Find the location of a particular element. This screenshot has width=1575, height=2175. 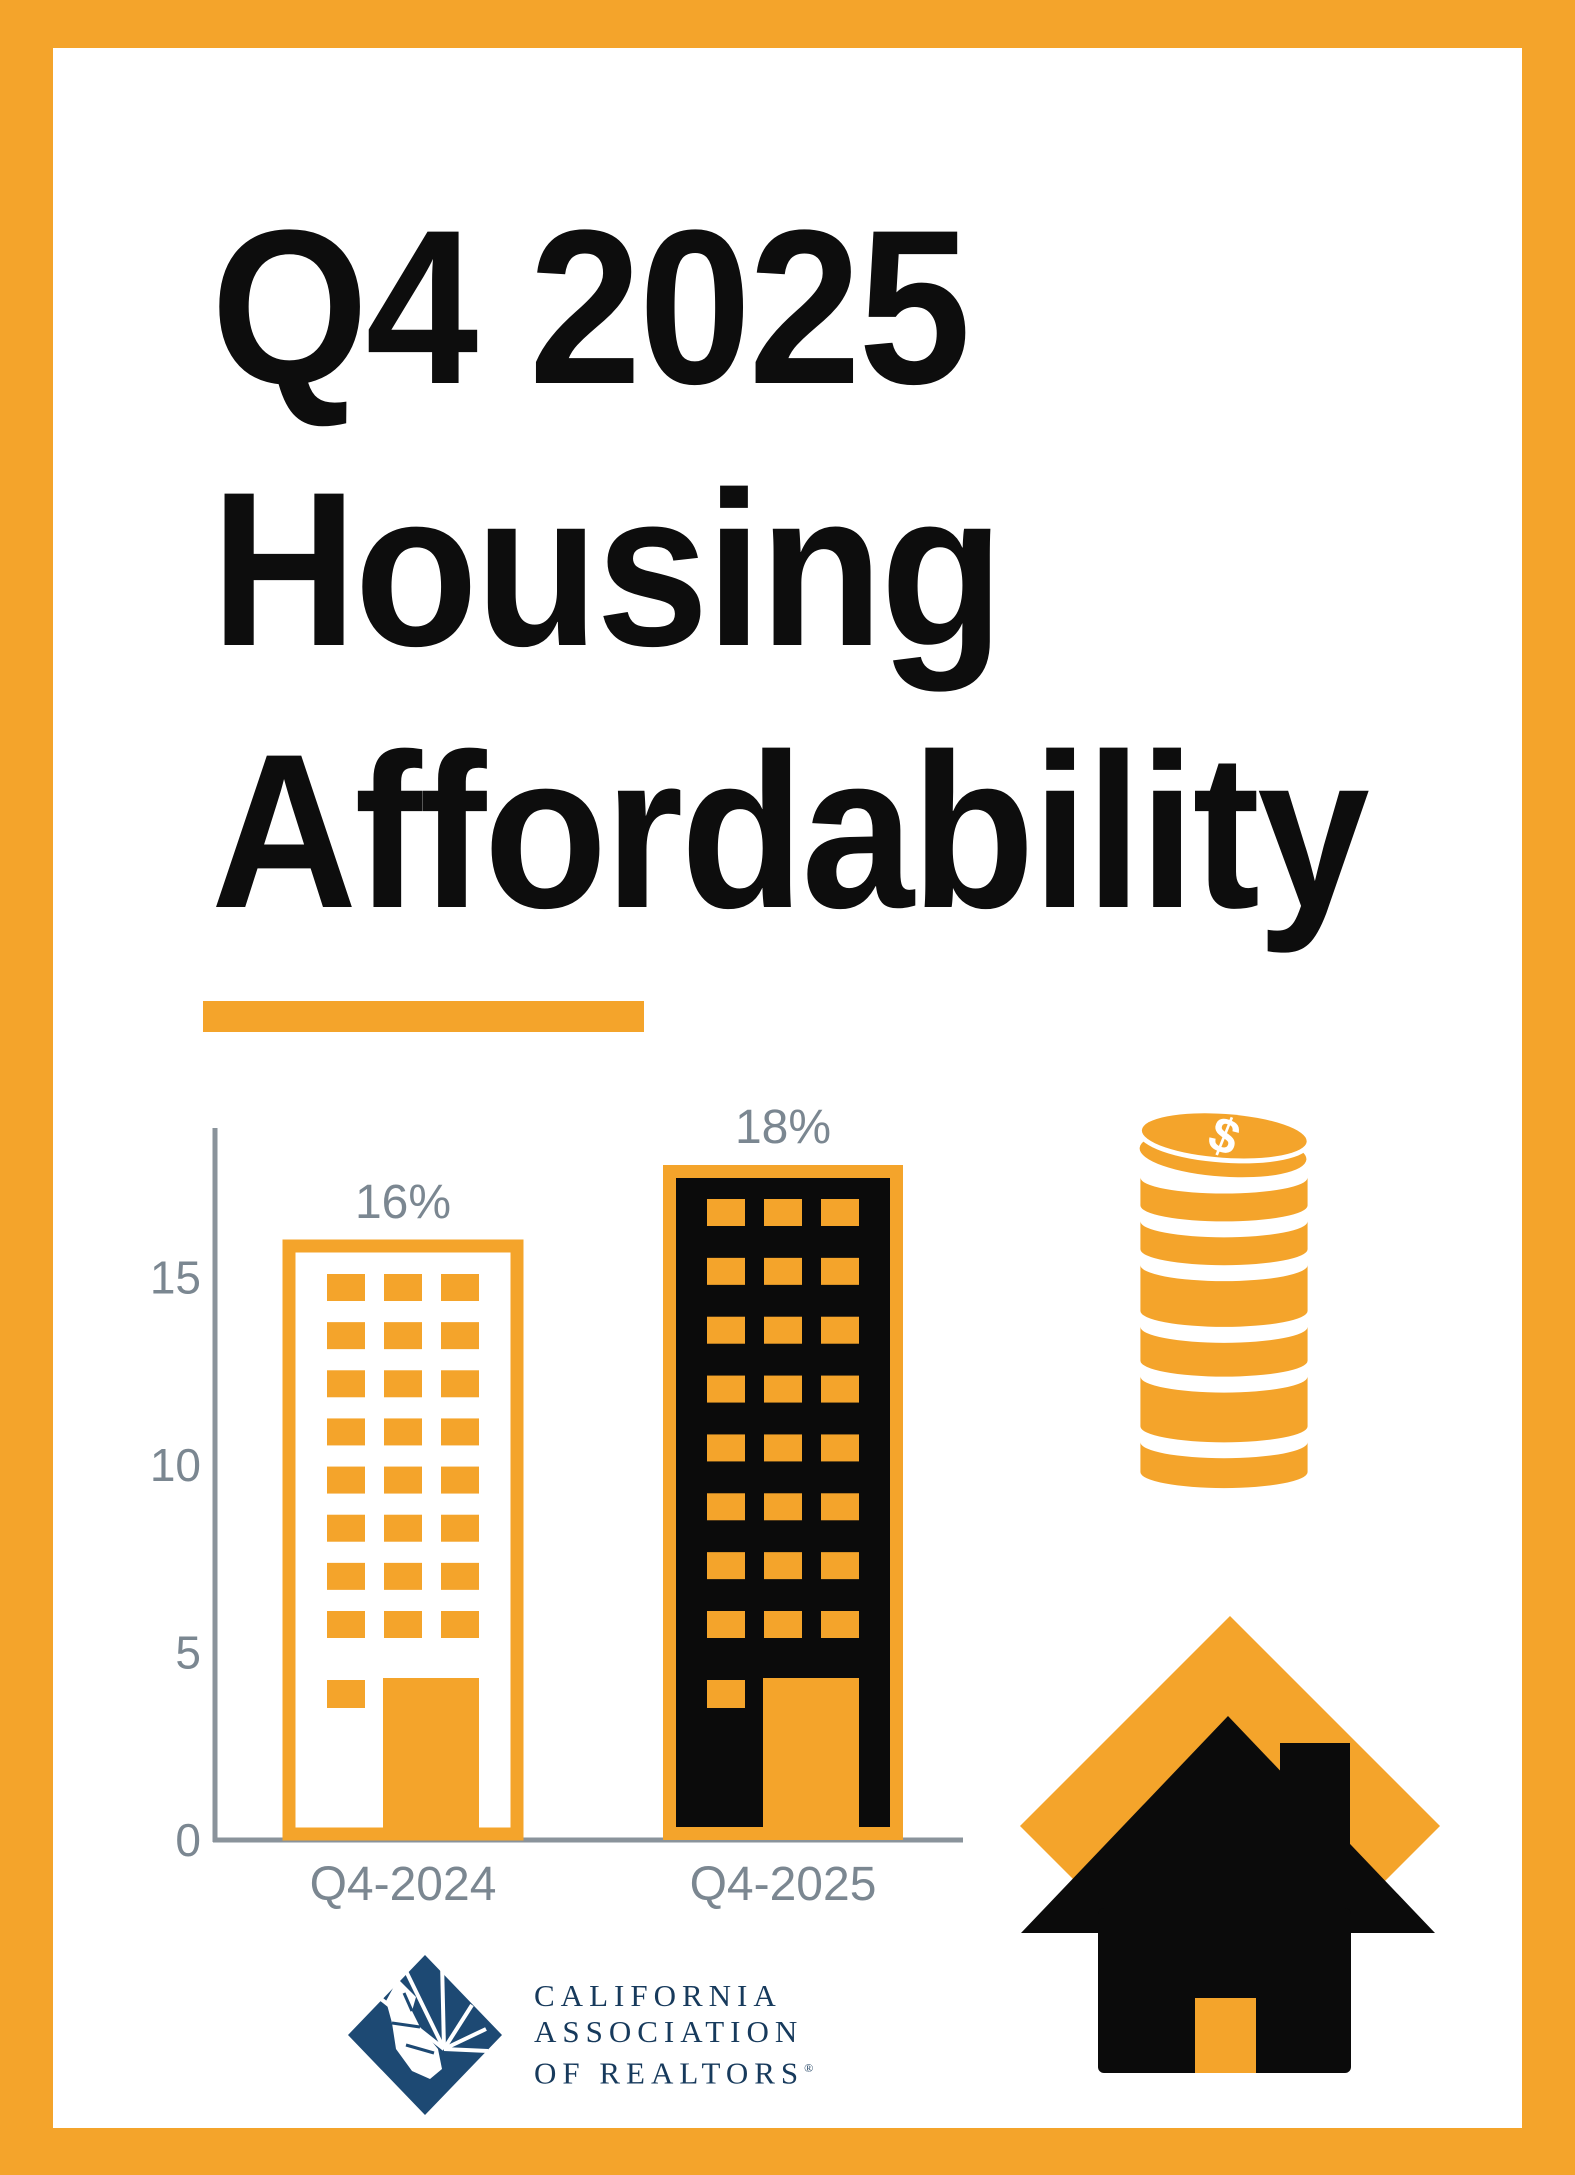

bar-category-label: Q4-2025 is located at coordinates (783, 1884).